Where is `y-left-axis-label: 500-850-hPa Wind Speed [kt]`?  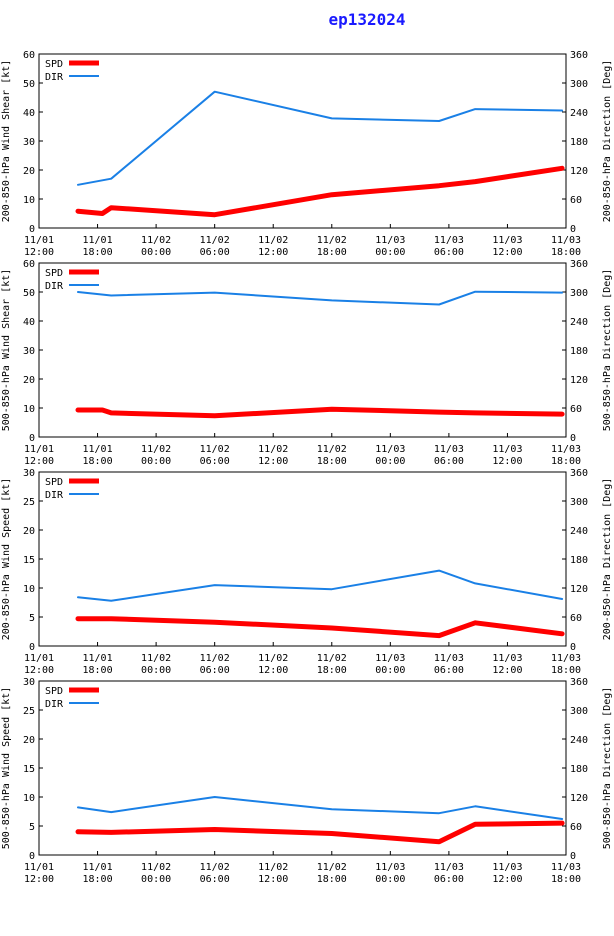
y-left-axis-label: 500-850-hPa Wind Speed [kt] is located at coordinates (6, 768).